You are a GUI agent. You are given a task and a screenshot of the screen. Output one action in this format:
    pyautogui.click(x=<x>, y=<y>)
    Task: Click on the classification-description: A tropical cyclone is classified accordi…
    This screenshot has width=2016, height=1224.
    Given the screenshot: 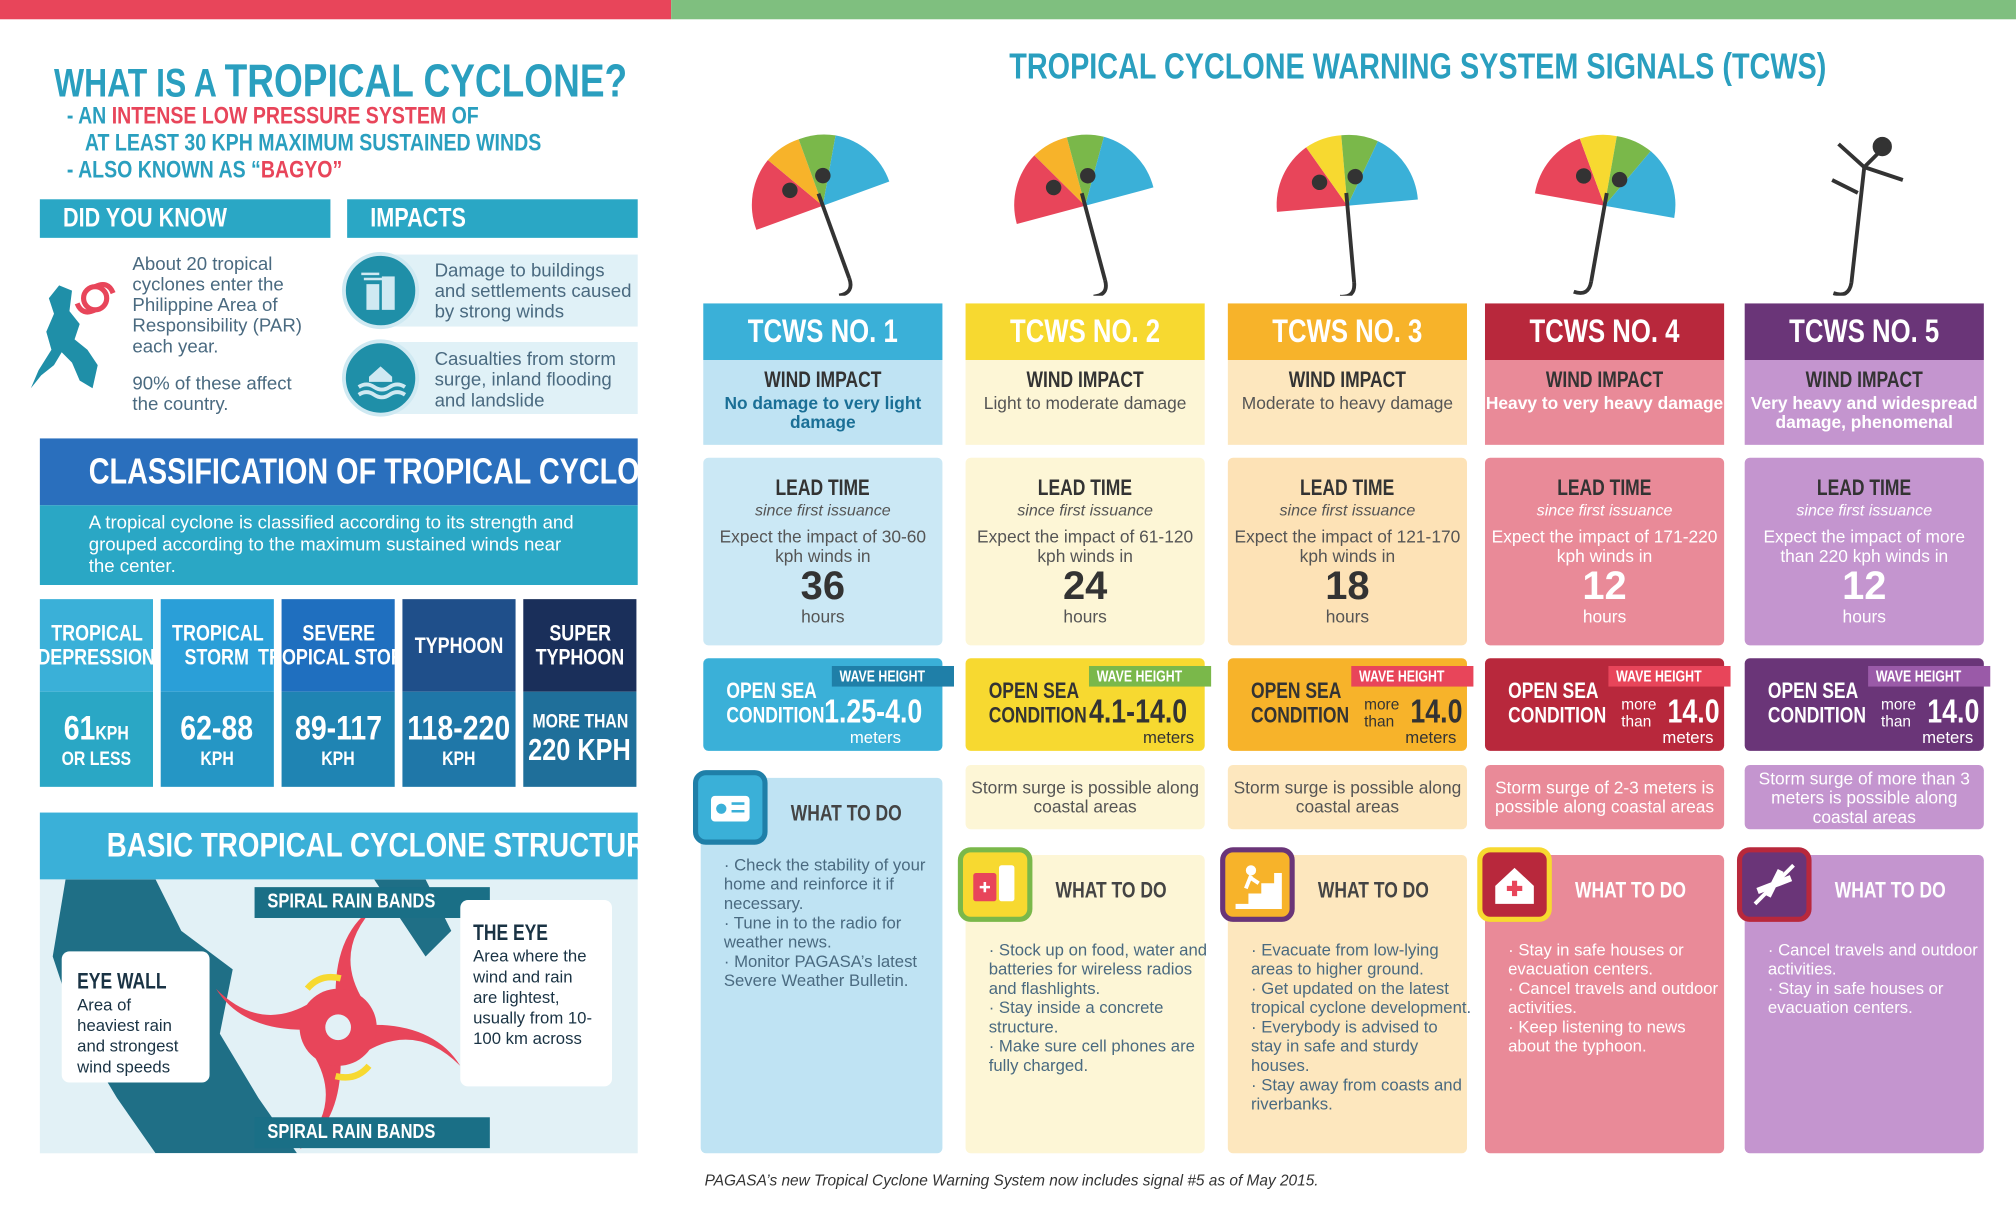 What is the action you would take?
    pyautogui.click(x=338, y=545)
    